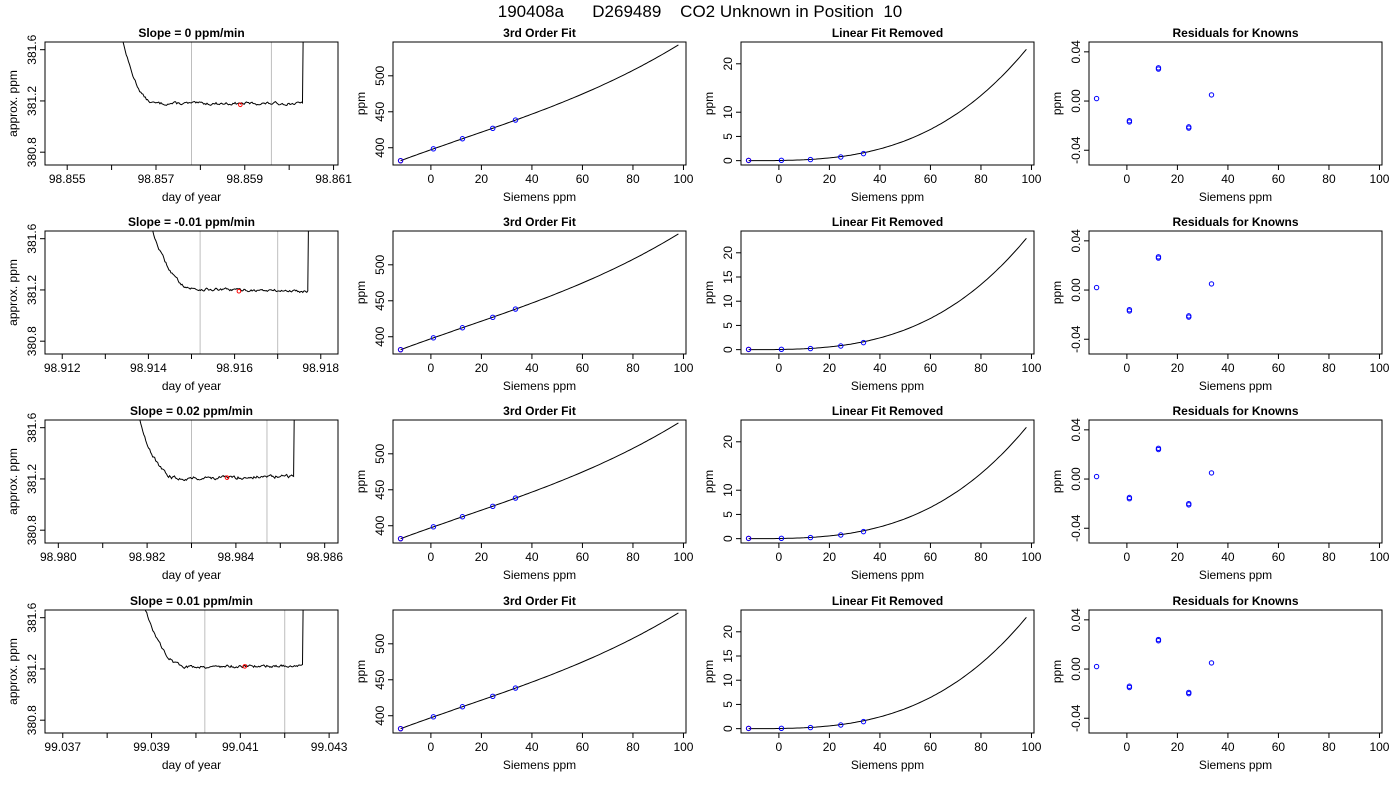  Describe the element at coordinates (324, 557) in the screenshot. I see `x-tick-label: 98.986` at that location.